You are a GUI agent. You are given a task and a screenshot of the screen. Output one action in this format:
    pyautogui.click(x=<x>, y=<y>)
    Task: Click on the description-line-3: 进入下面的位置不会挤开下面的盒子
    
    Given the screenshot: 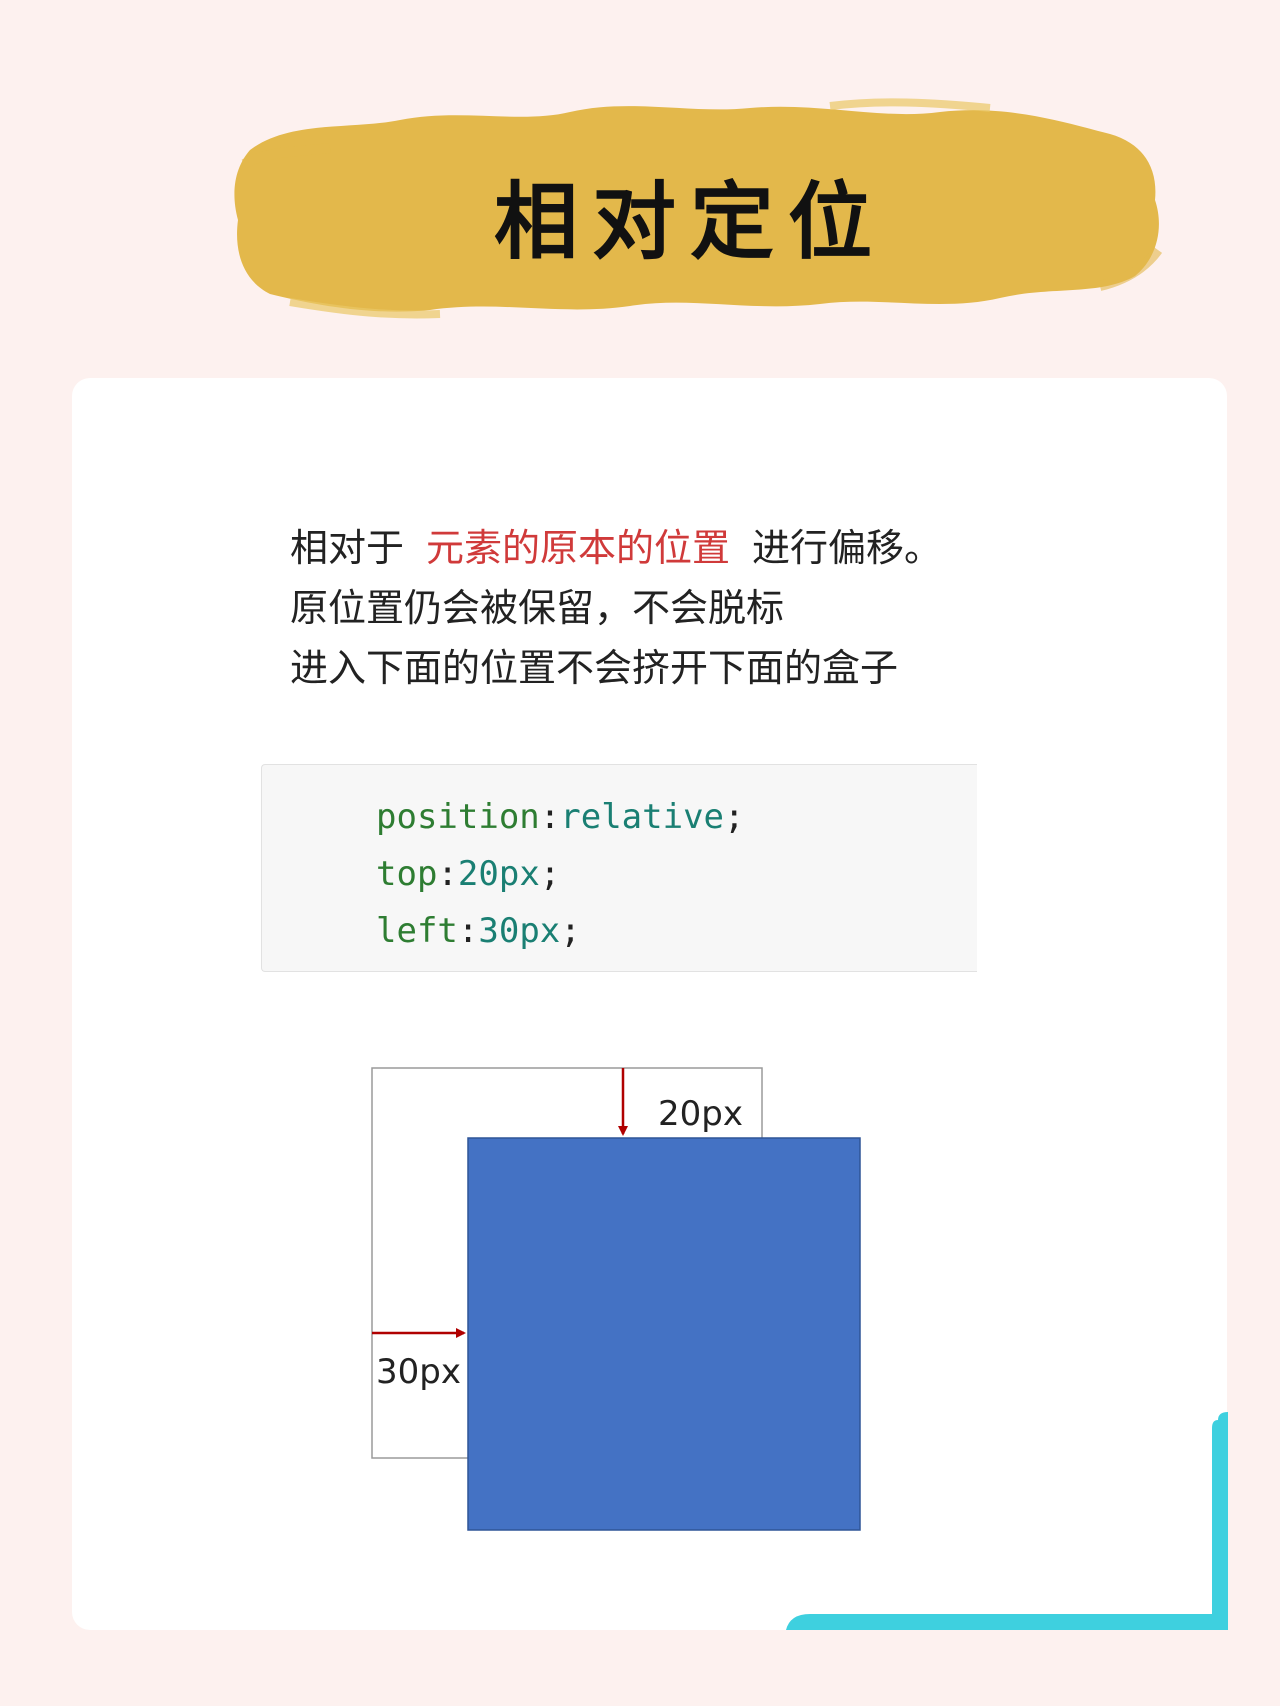 What is the action you would take?
    pyautogui.click(x=594, y=668)
    